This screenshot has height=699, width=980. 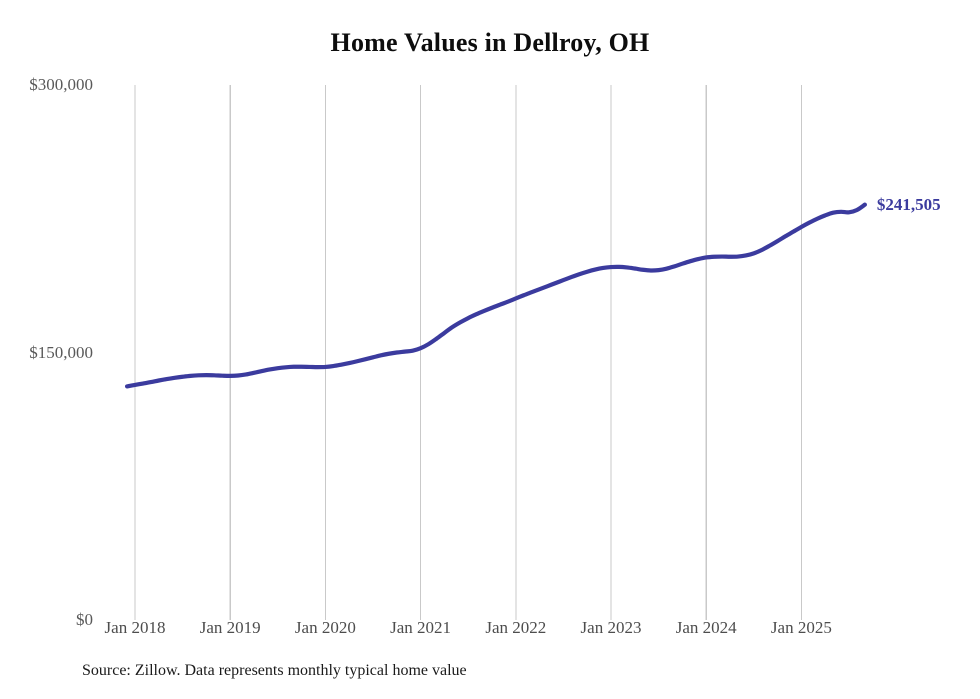 I want to click on end-value-annotation: $241,505, so click(x=908, y=204).